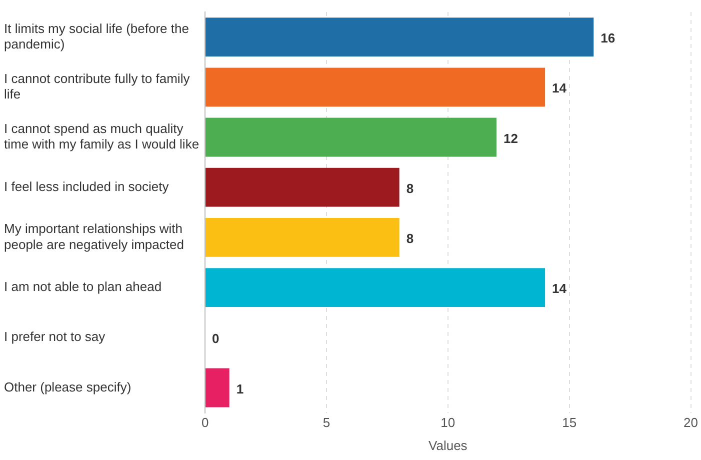  I want to click on y-tick-label: Other (please specify), so click(68, 386).